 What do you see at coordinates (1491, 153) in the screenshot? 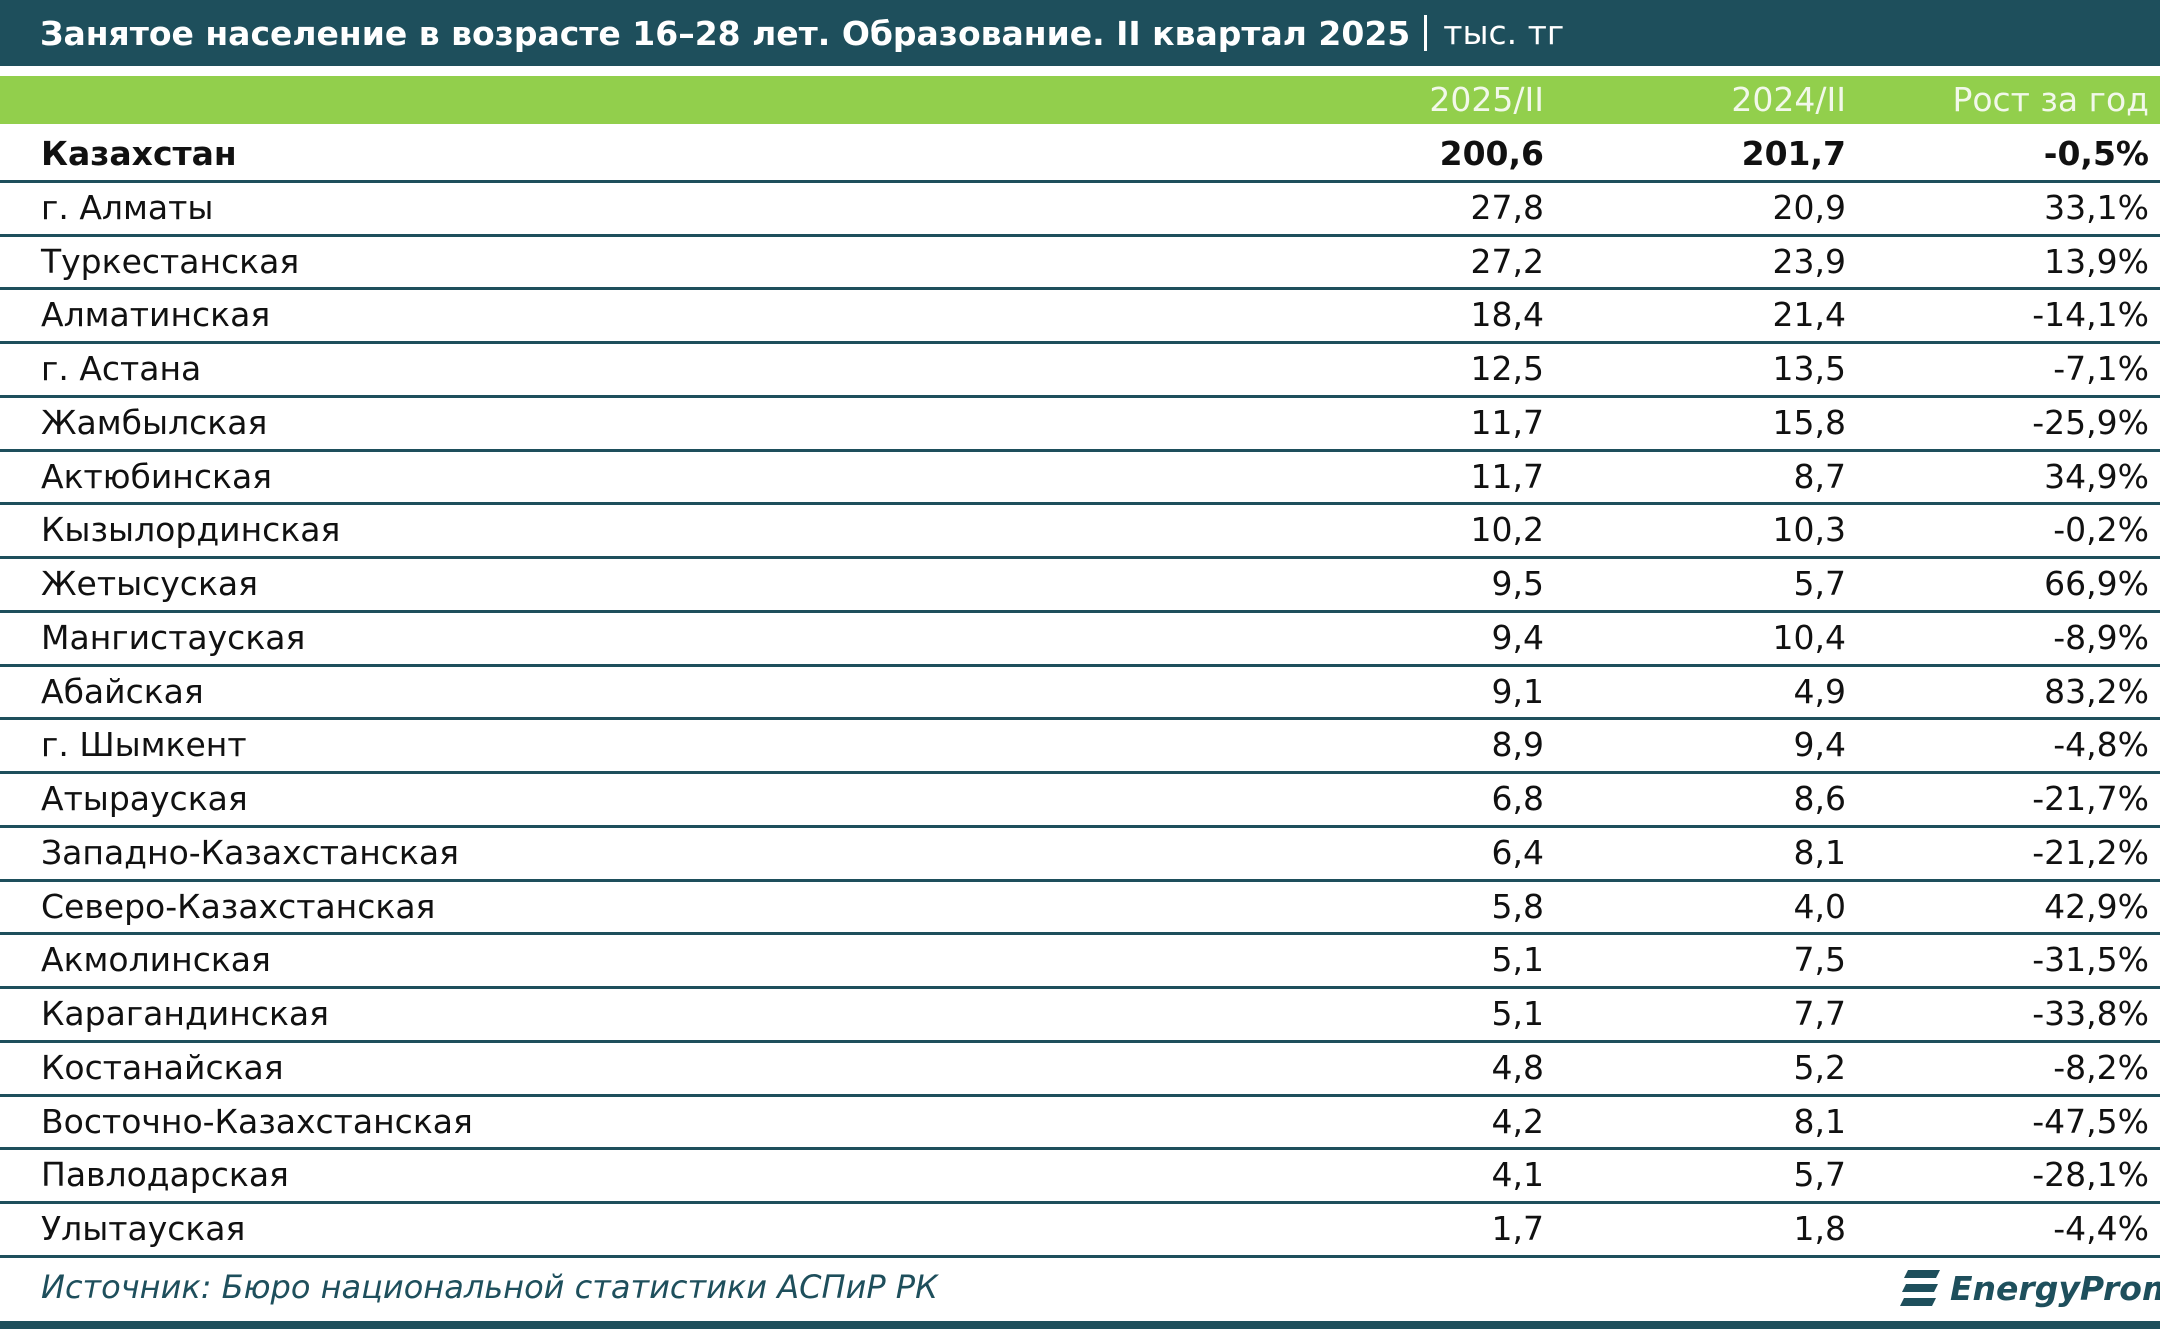
I see `value-cell: 200,6` at bounding box center [1491, 153].